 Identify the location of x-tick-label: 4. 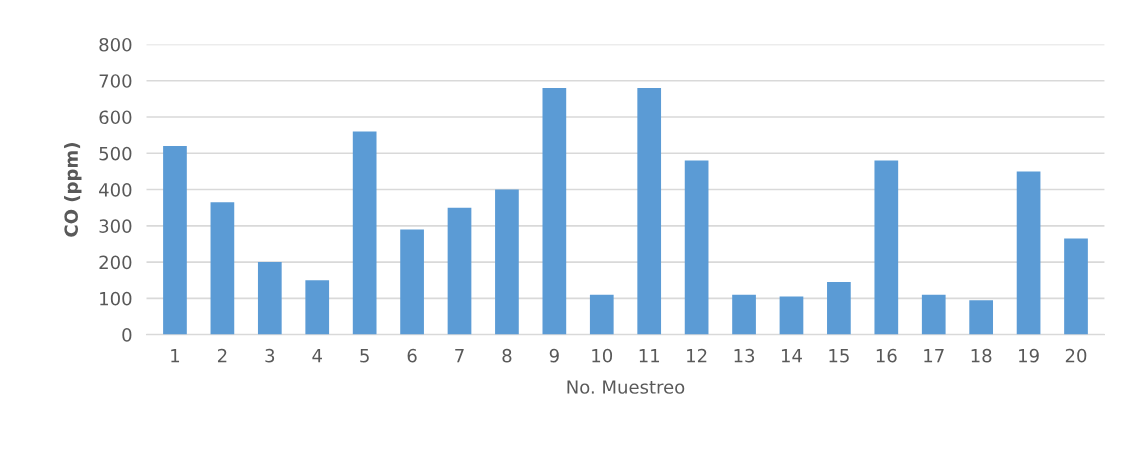
(317, 356).